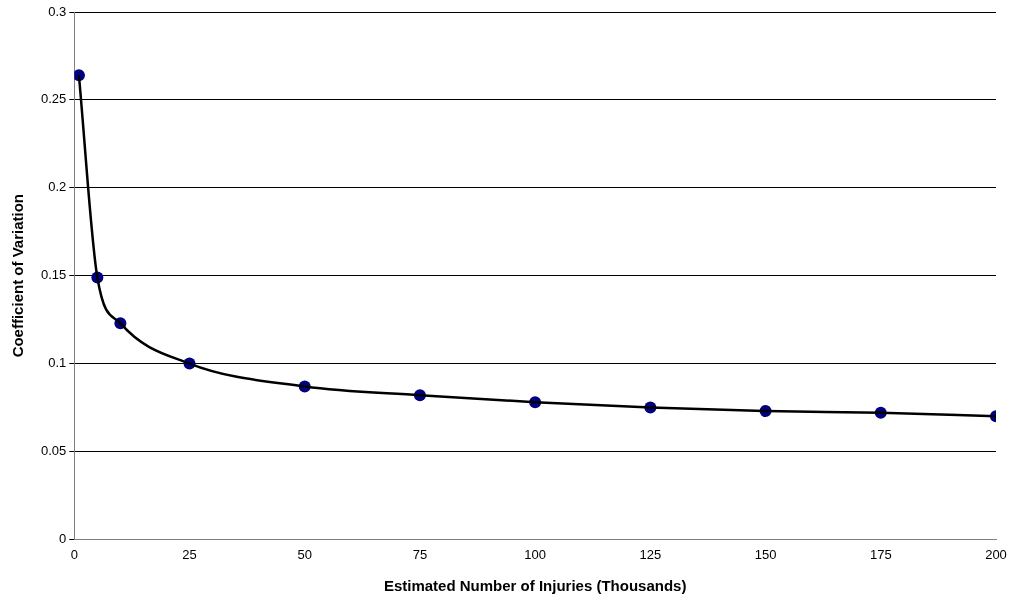 The height and width of the screenshot is (604, 1010). I want to click on x-tick-label: 150, so click(765, 554).